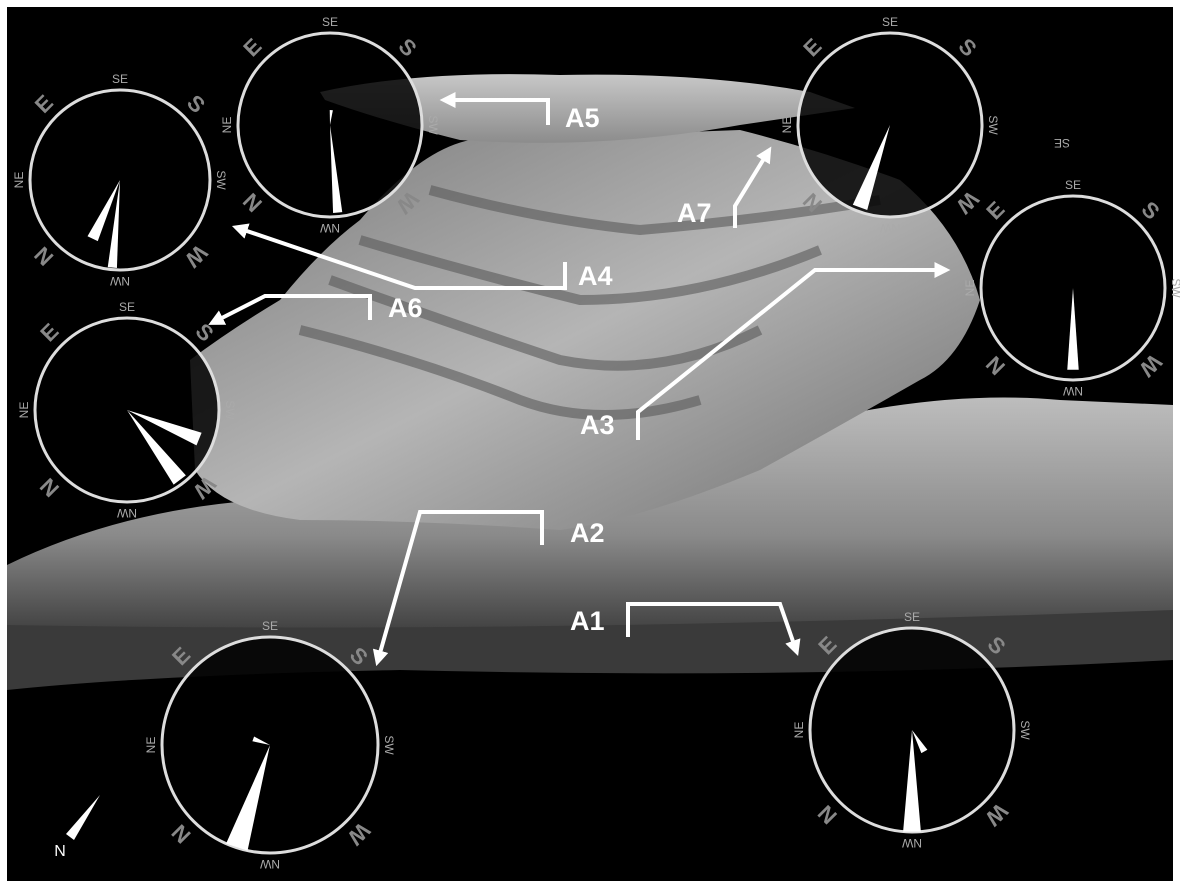 This screenshot has height=888, width=1180. I want to click on area-label: A4, so click(595, 276).